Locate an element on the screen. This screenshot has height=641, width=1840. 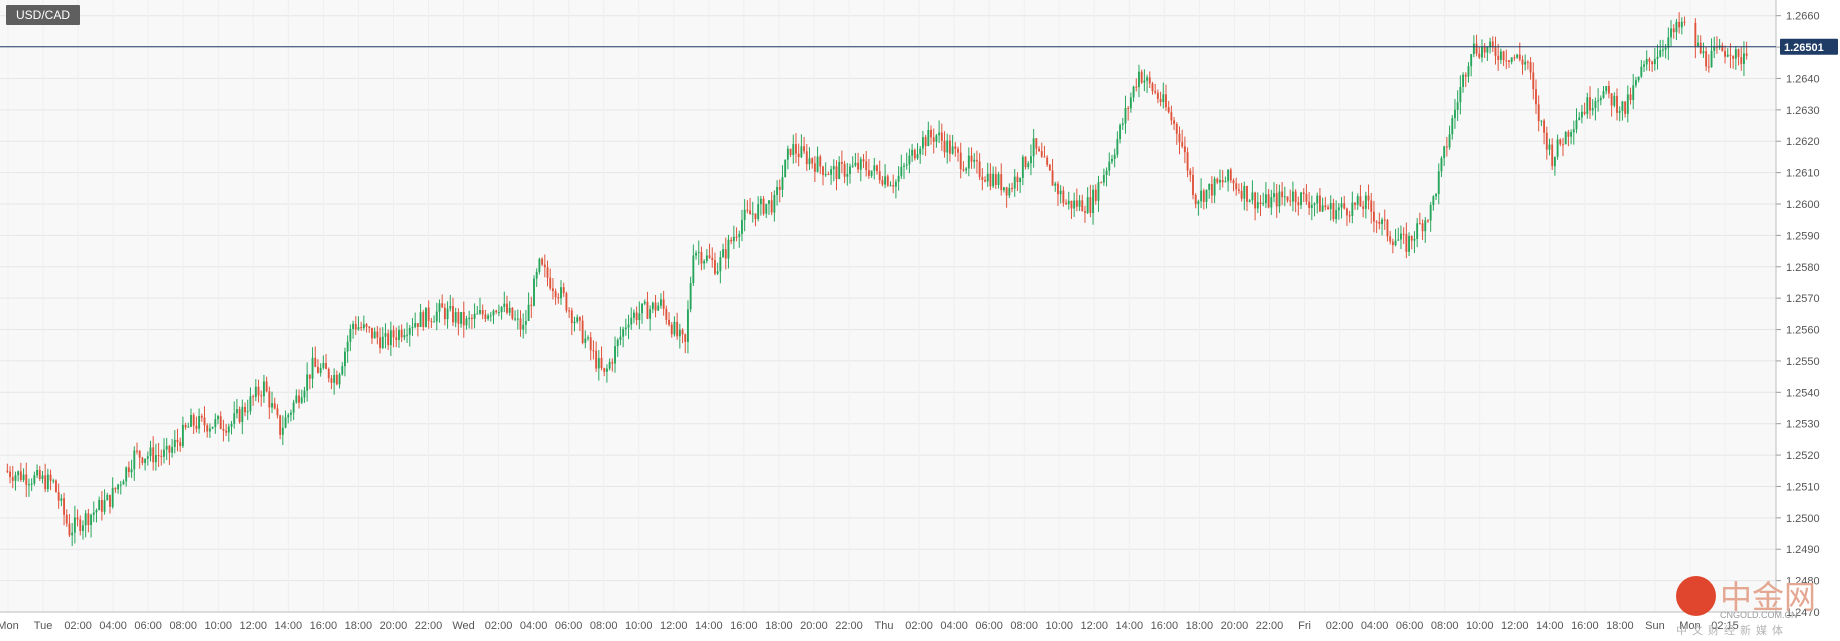
logo-tagline: 中文财经新媒体 is located at coordinates (1732, 631).